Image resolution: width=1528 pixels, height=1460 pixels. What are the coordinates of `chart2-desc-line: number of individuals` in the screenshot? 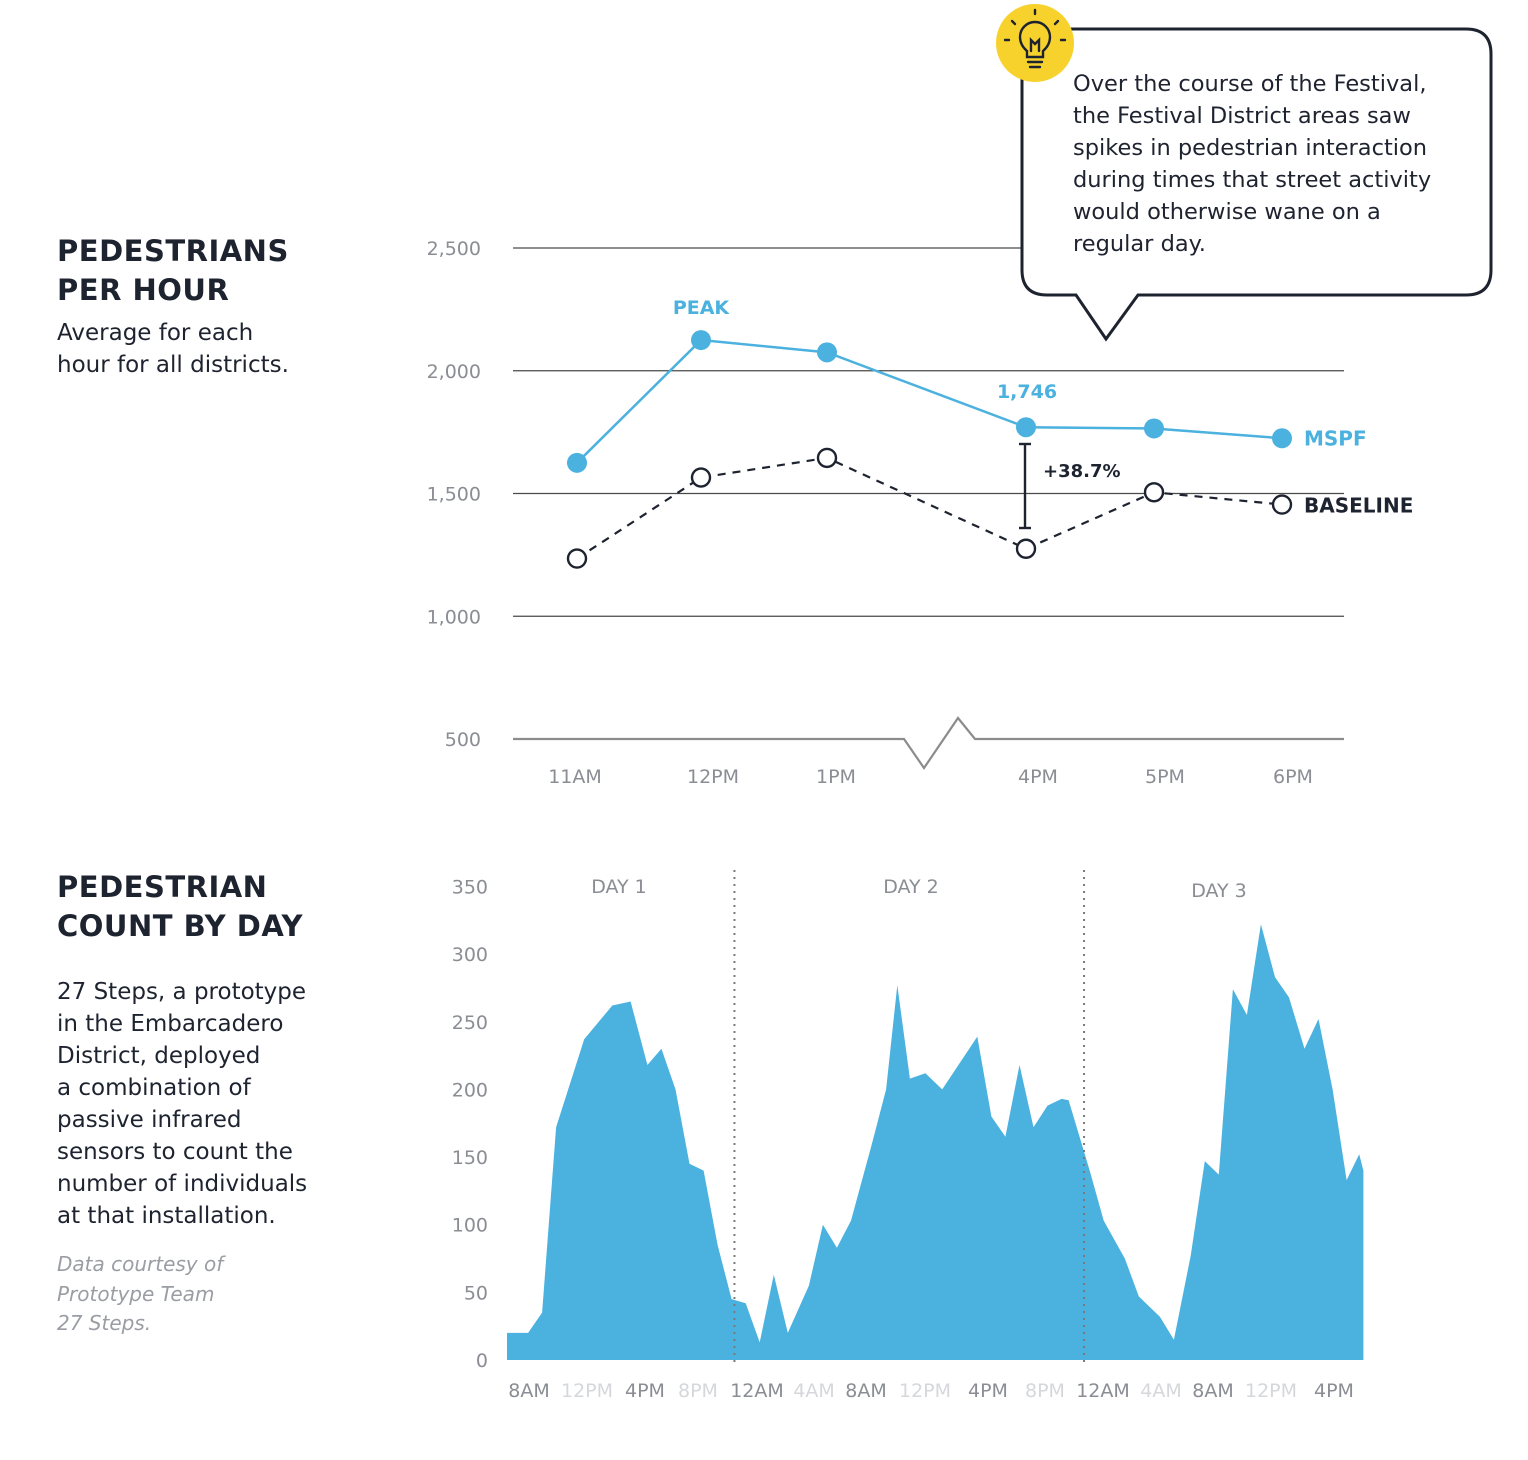 It's located at (182, 1184).